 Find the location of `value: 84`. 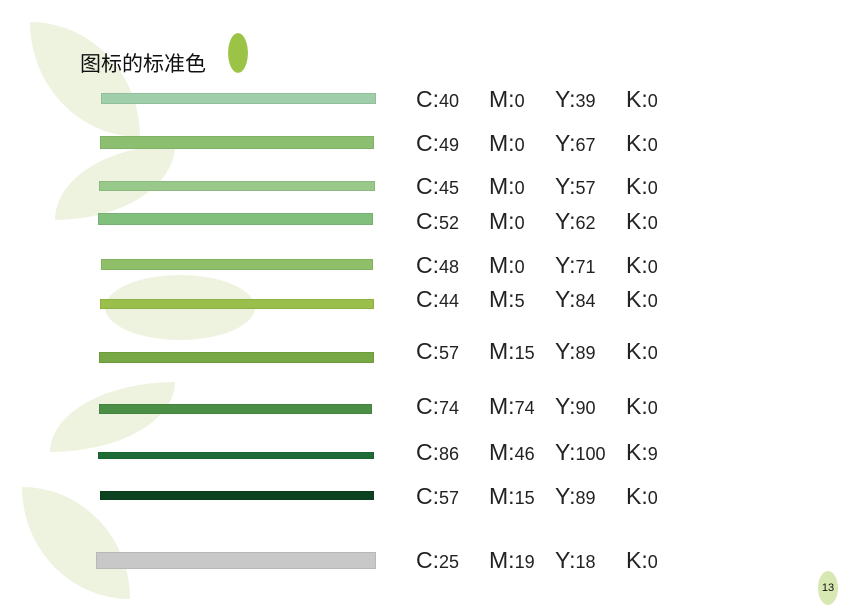

value: 84 is located at coordinates (585, 301).